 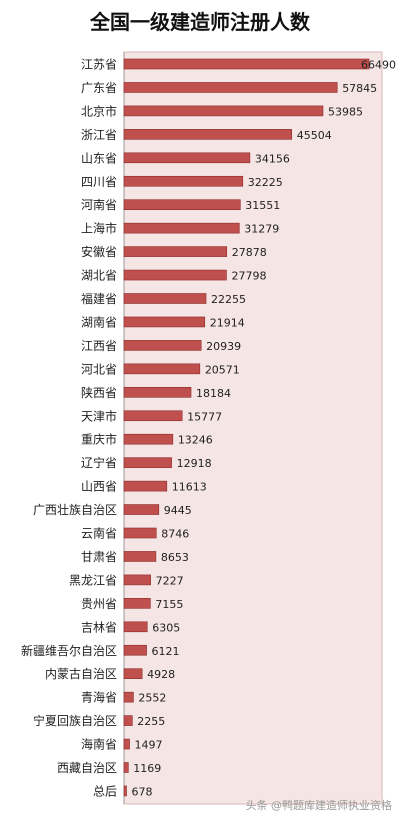 What do you see at coordinates (151, 721) in the screenshot?
I see `data-label: 2255` at bounding box center [151, 721].